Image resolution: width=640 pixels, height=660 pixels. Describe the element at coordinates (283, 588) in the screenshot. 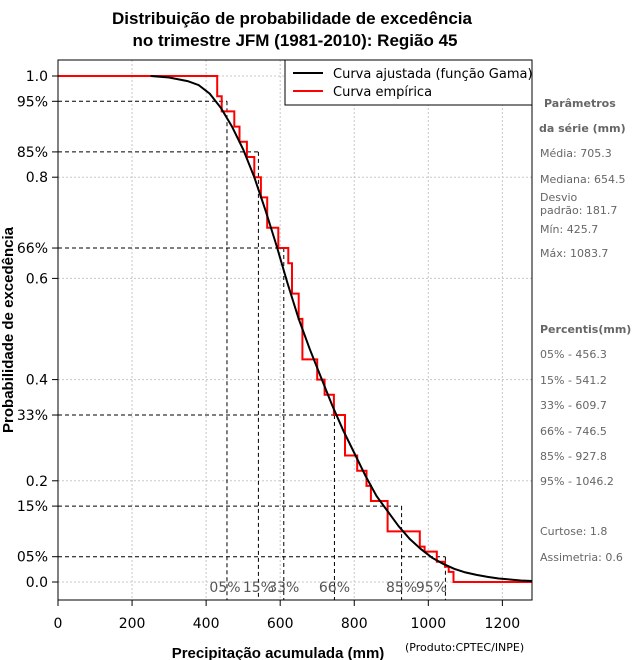

I see `percentile-label: 33%` at that location.